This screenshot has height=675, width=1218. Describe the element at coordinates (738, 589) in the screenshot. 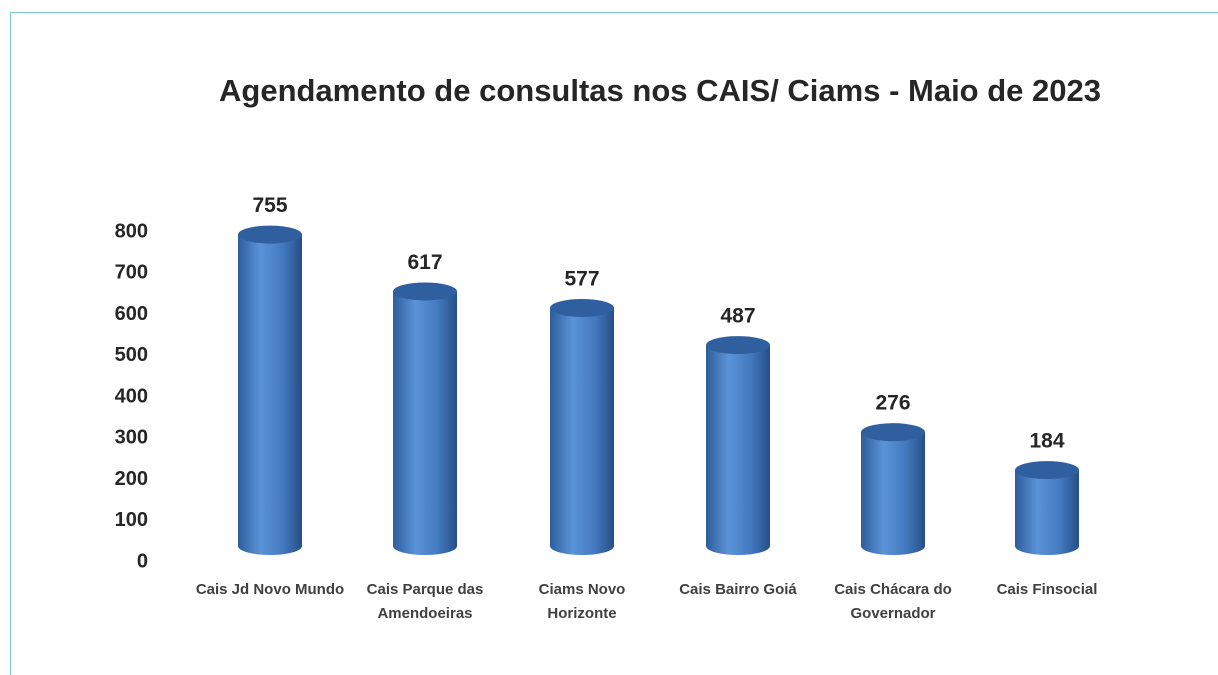

I see `x-tick-label: Cais Bairro Goiá` at that location.